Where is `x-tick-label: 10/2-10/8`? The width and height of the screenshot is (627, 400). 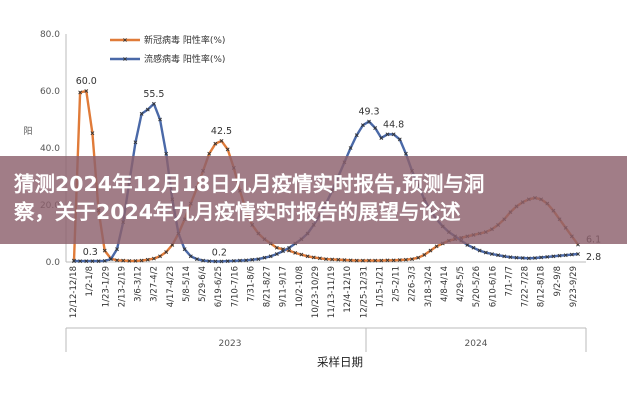 x-tick-label: 10/2-10/8 is located at coordinates (300, 286).